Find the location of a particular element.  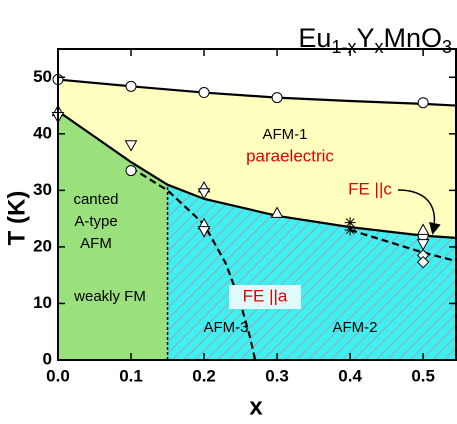

title-part: MnO is located at coordinates (412, 38).